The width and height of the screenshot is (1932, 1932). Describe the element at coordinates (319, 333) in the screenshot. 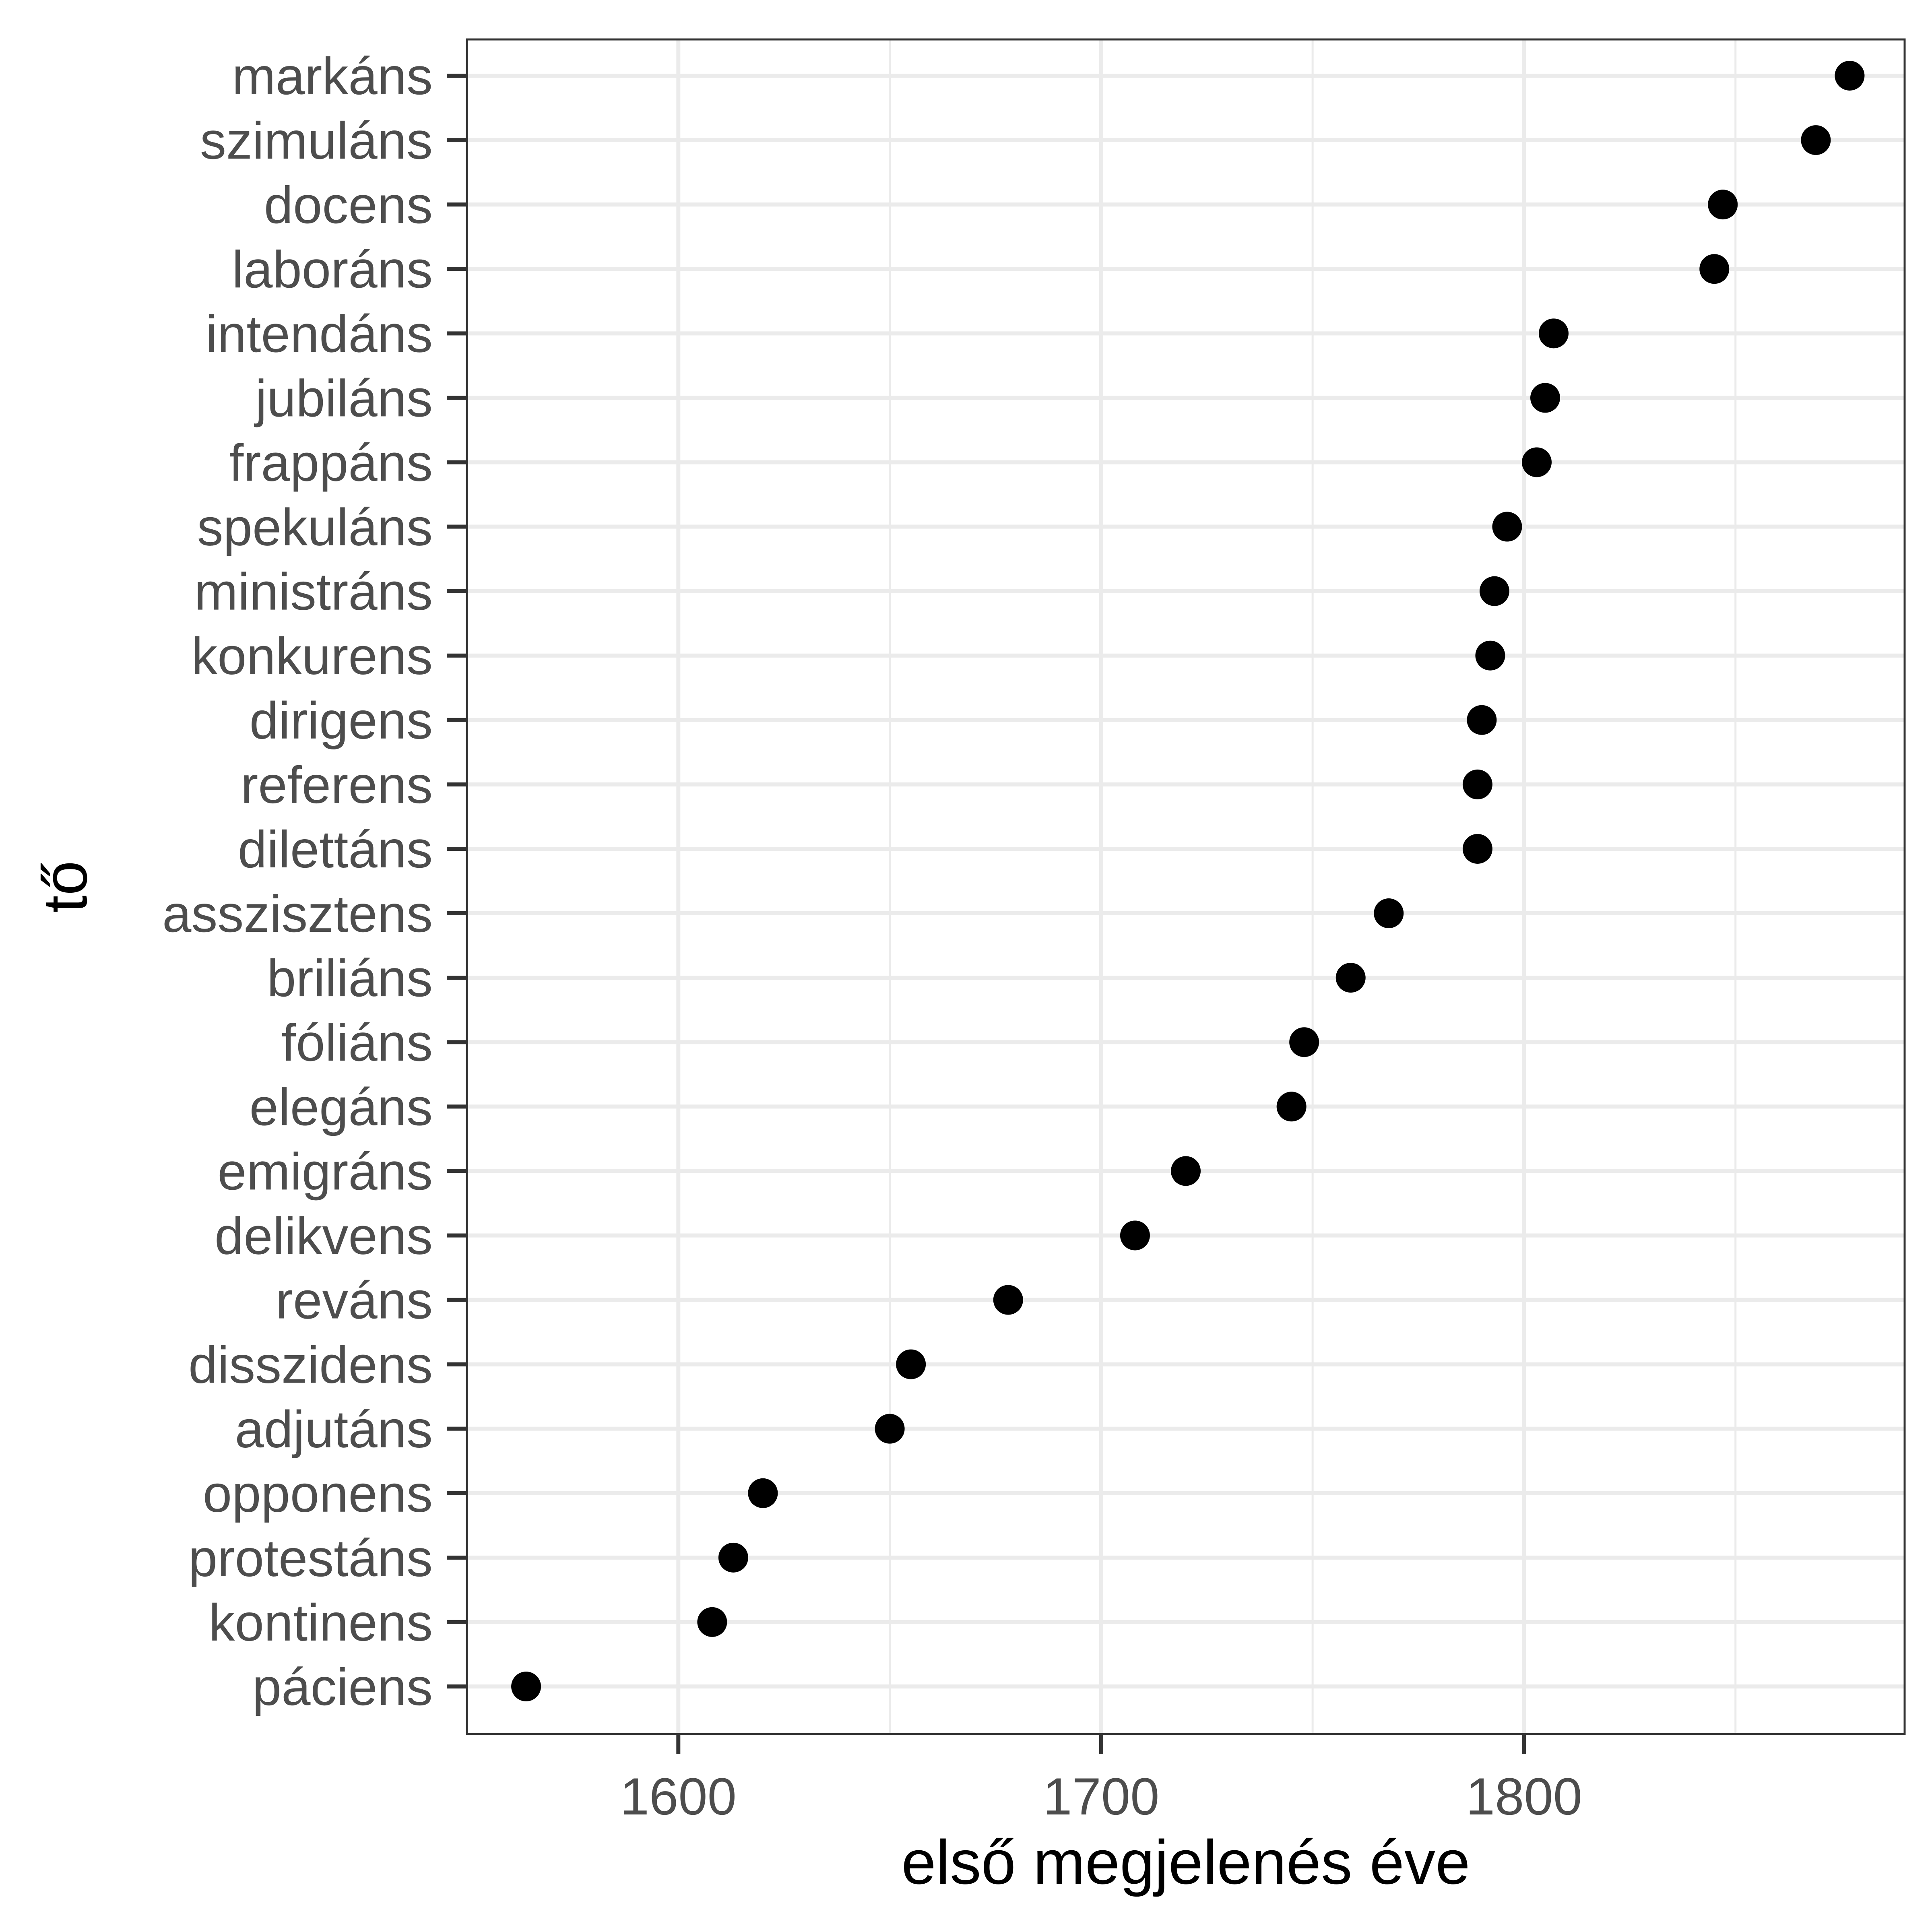

I see `y-tick-label: intendáns` at that location.